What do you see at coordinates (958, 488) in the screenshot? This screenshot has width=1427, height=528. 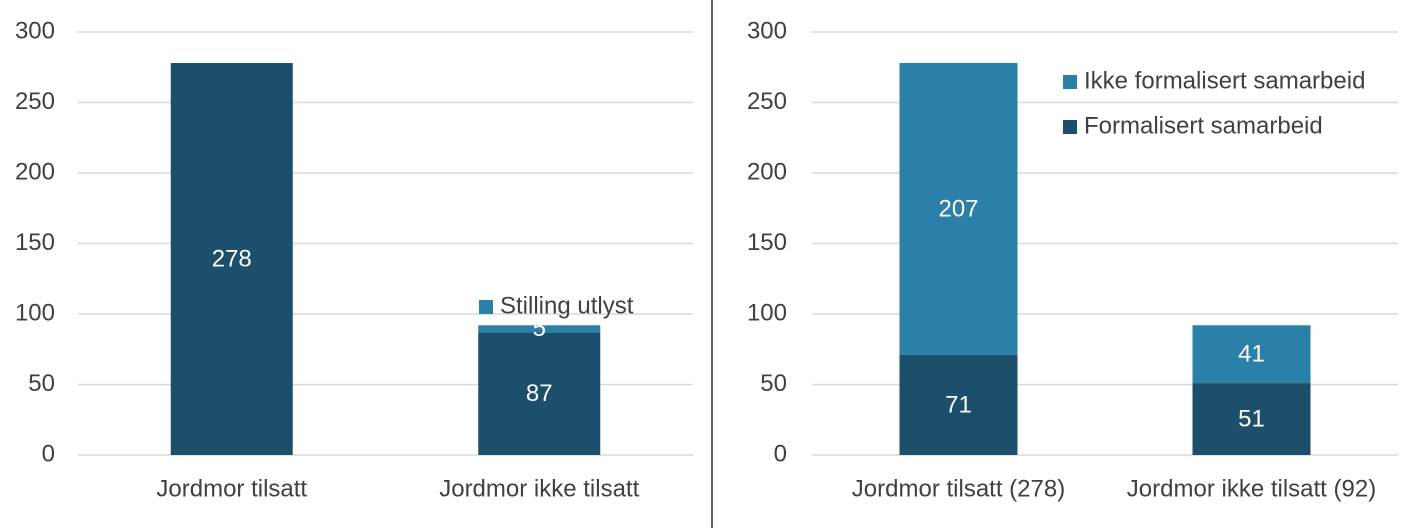 I see `x-tick-label: Jordmor tilsatt (278)` at bounding box center [958, 488].